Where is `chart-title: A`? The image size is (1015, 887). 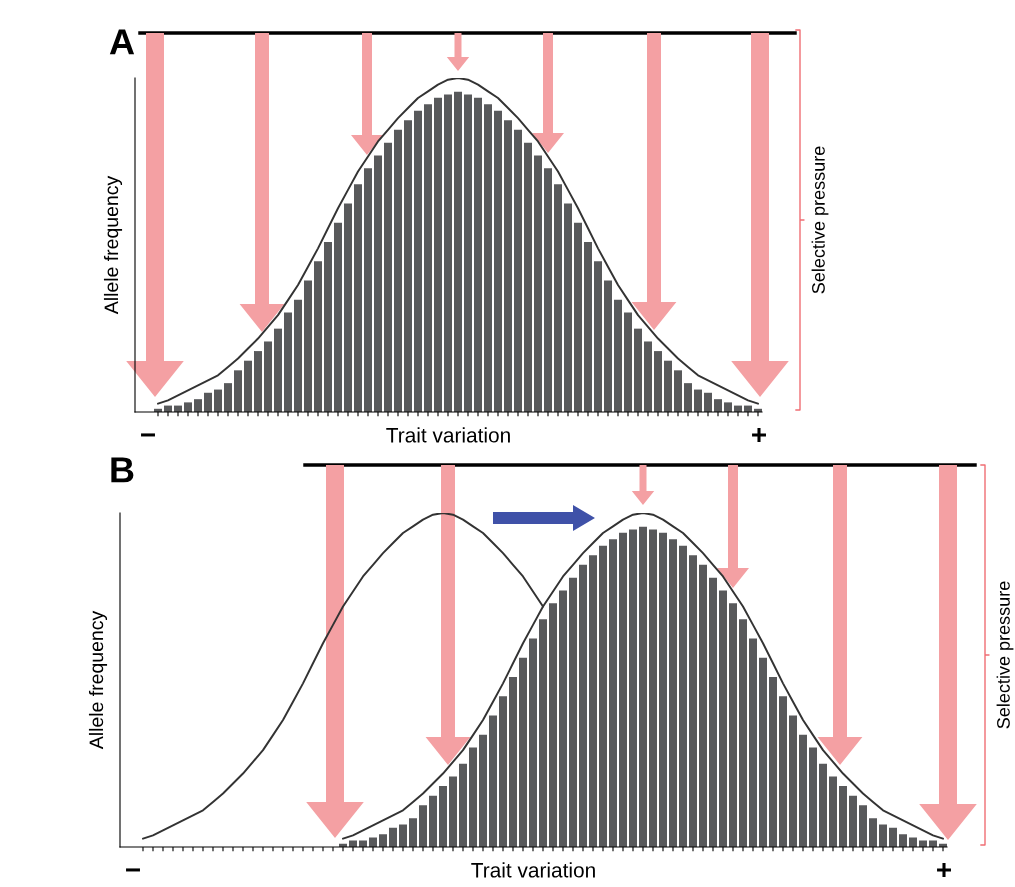 chart-title: A is located at coordinates (122, 42).